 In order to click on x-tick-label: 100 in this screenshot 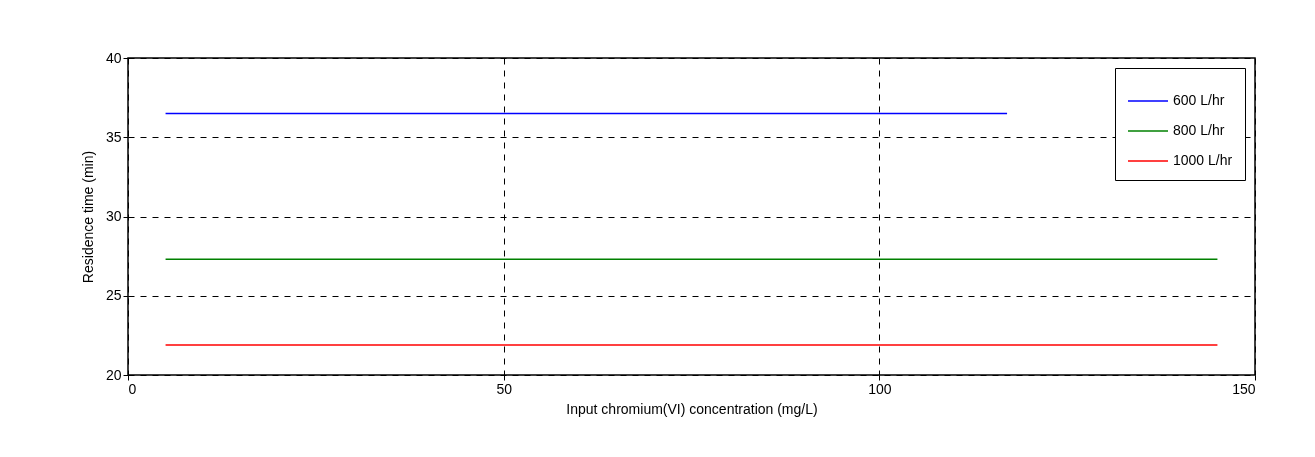, I will do `click(880, 388)`.